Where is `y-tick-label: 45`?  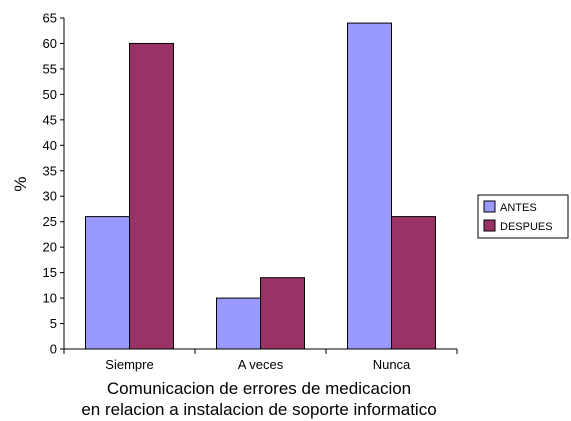 y-tick-label: 45 is located at coordinates (50, 119).